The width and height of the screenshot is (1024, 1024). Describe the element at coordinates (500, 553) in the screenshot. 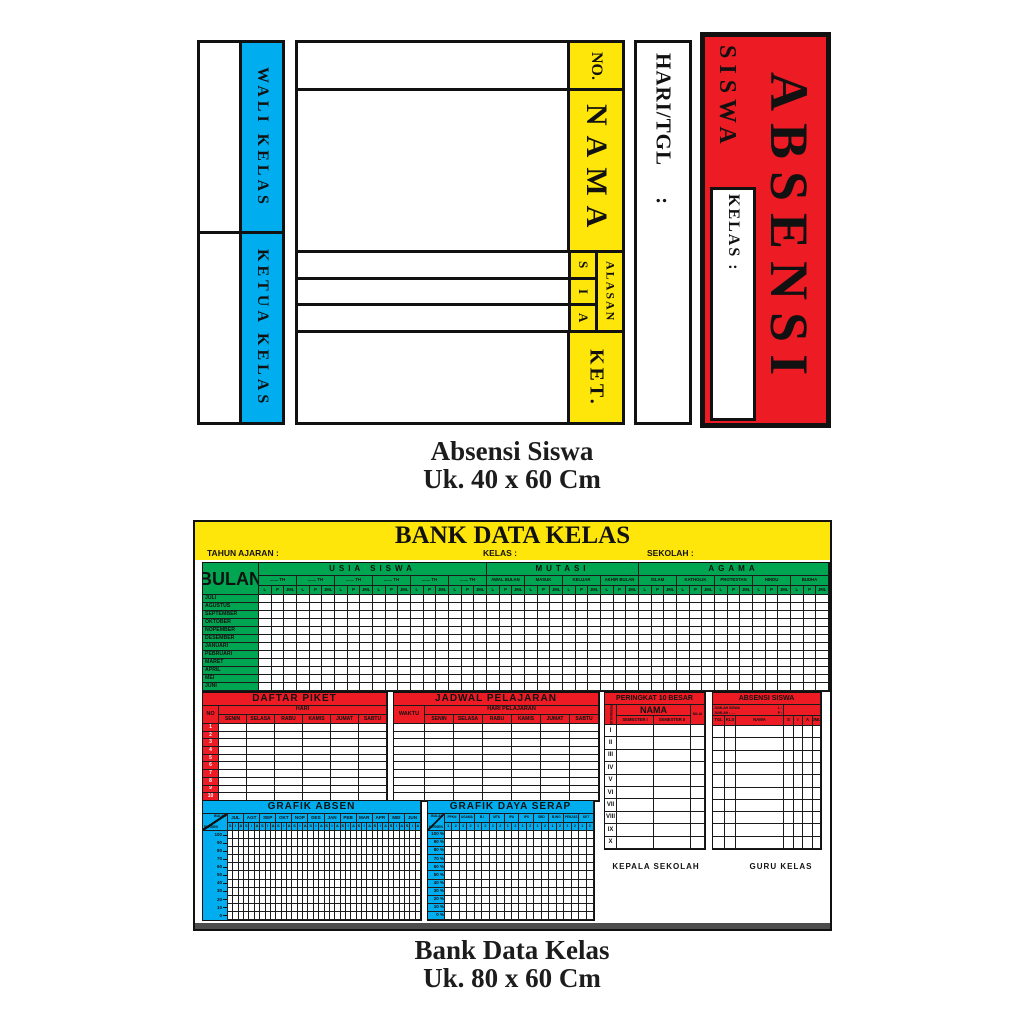

I see `kelas-field: KELAS :` at that location.